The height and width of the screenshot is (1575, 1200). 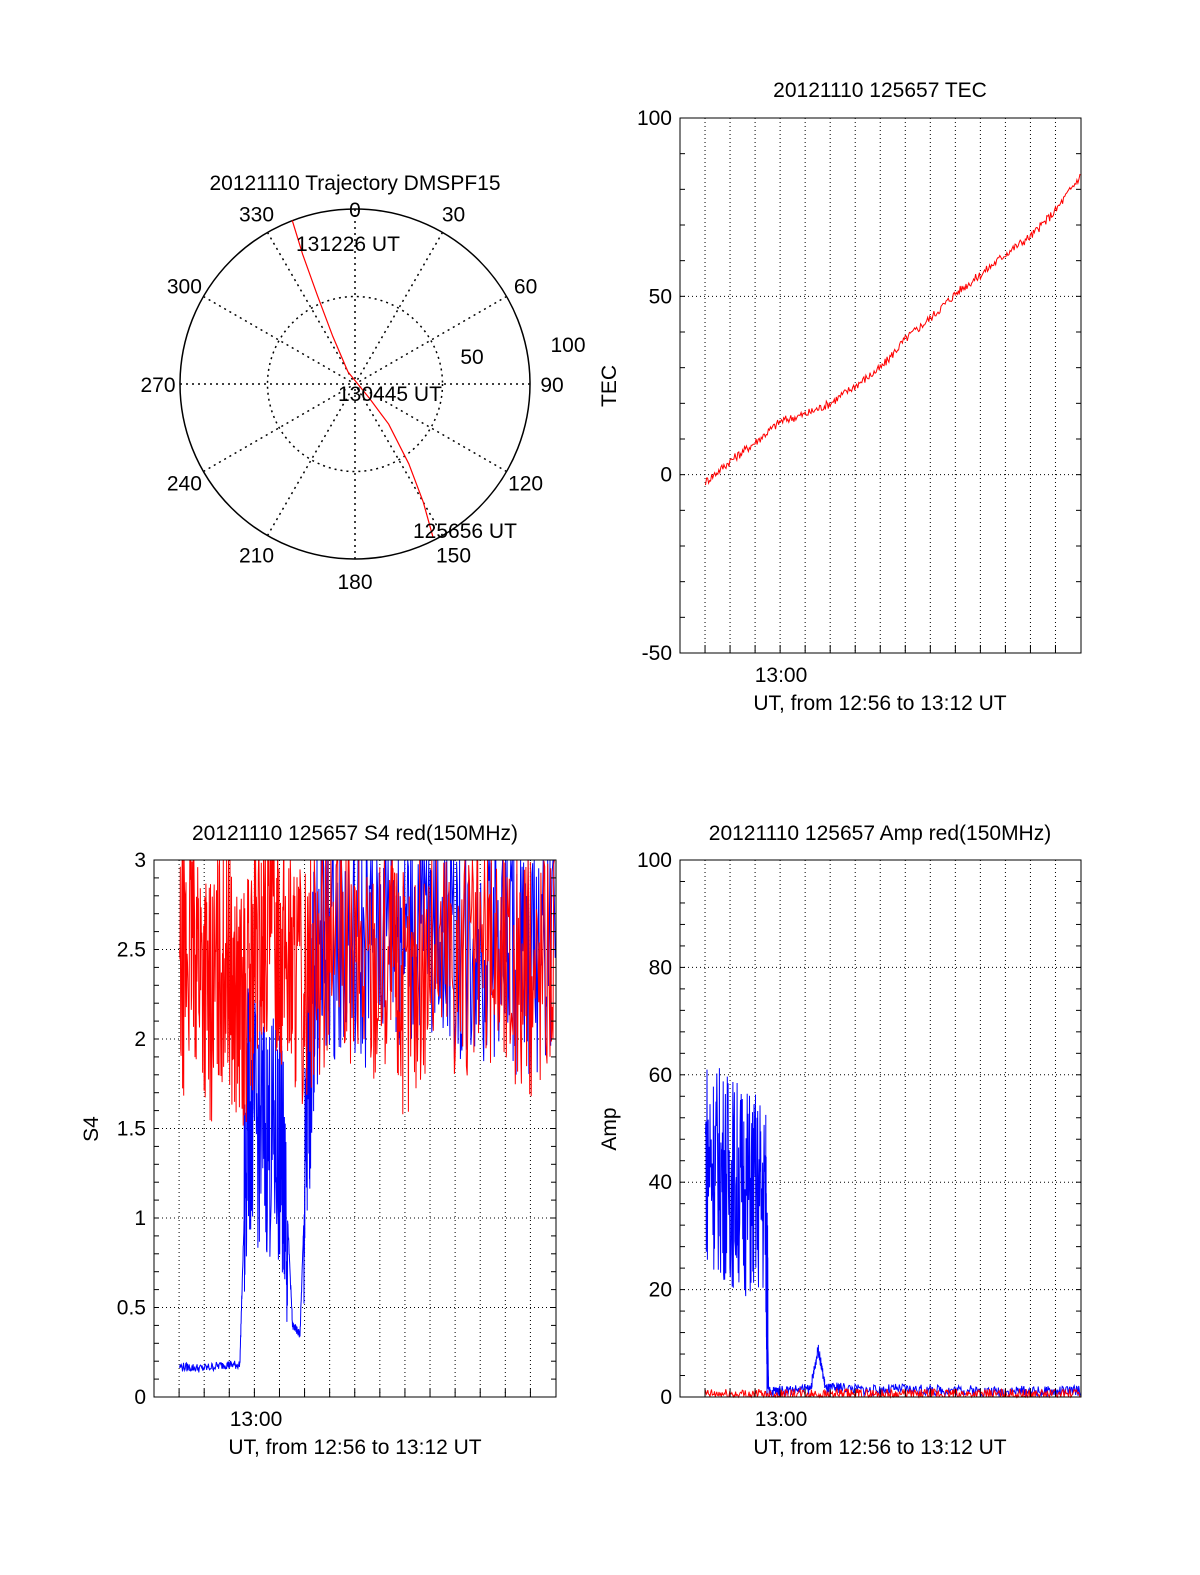 I want to click on amp-xtick-label: 13:00, so click(x=781, y=1419).